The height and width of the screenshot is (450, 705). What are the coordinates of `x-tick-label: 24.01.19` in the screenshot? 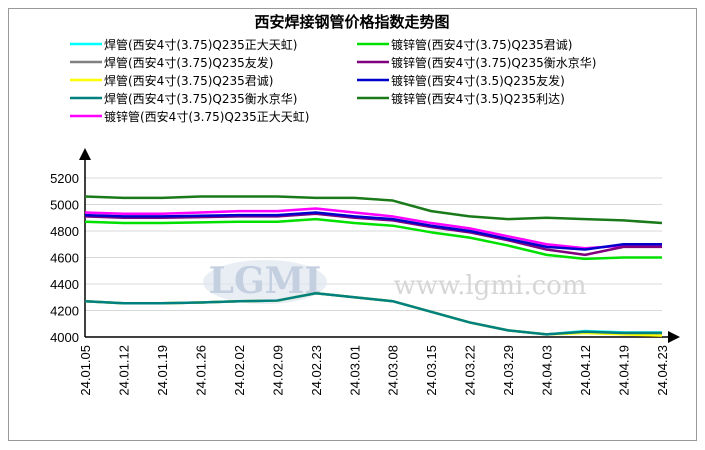 It's located at (162, 370).